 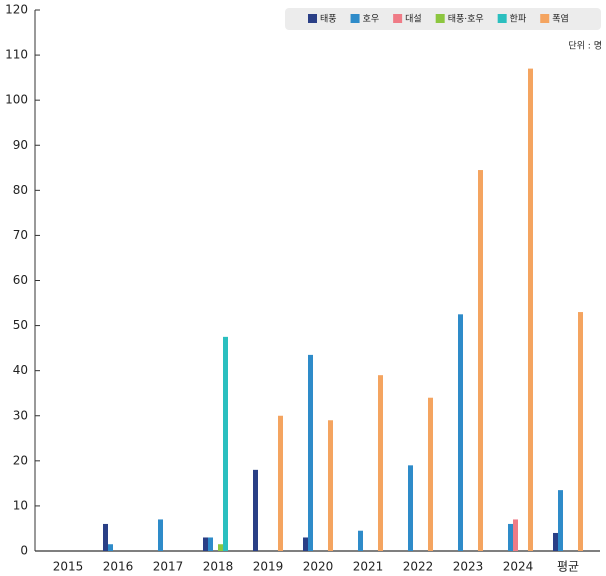 I want to click on legend-label: 태풍, so click(x=328, y=19).